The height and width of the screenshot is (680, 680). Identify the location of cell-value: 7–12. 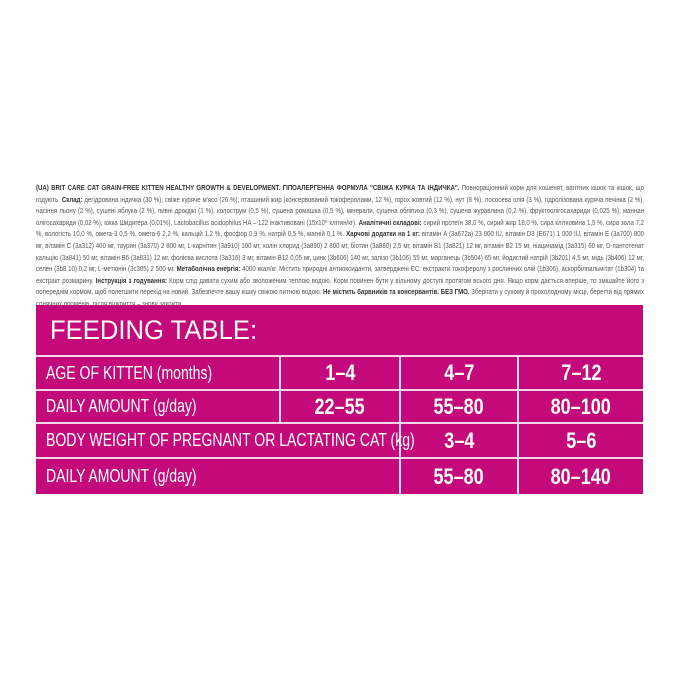
(581, 372).